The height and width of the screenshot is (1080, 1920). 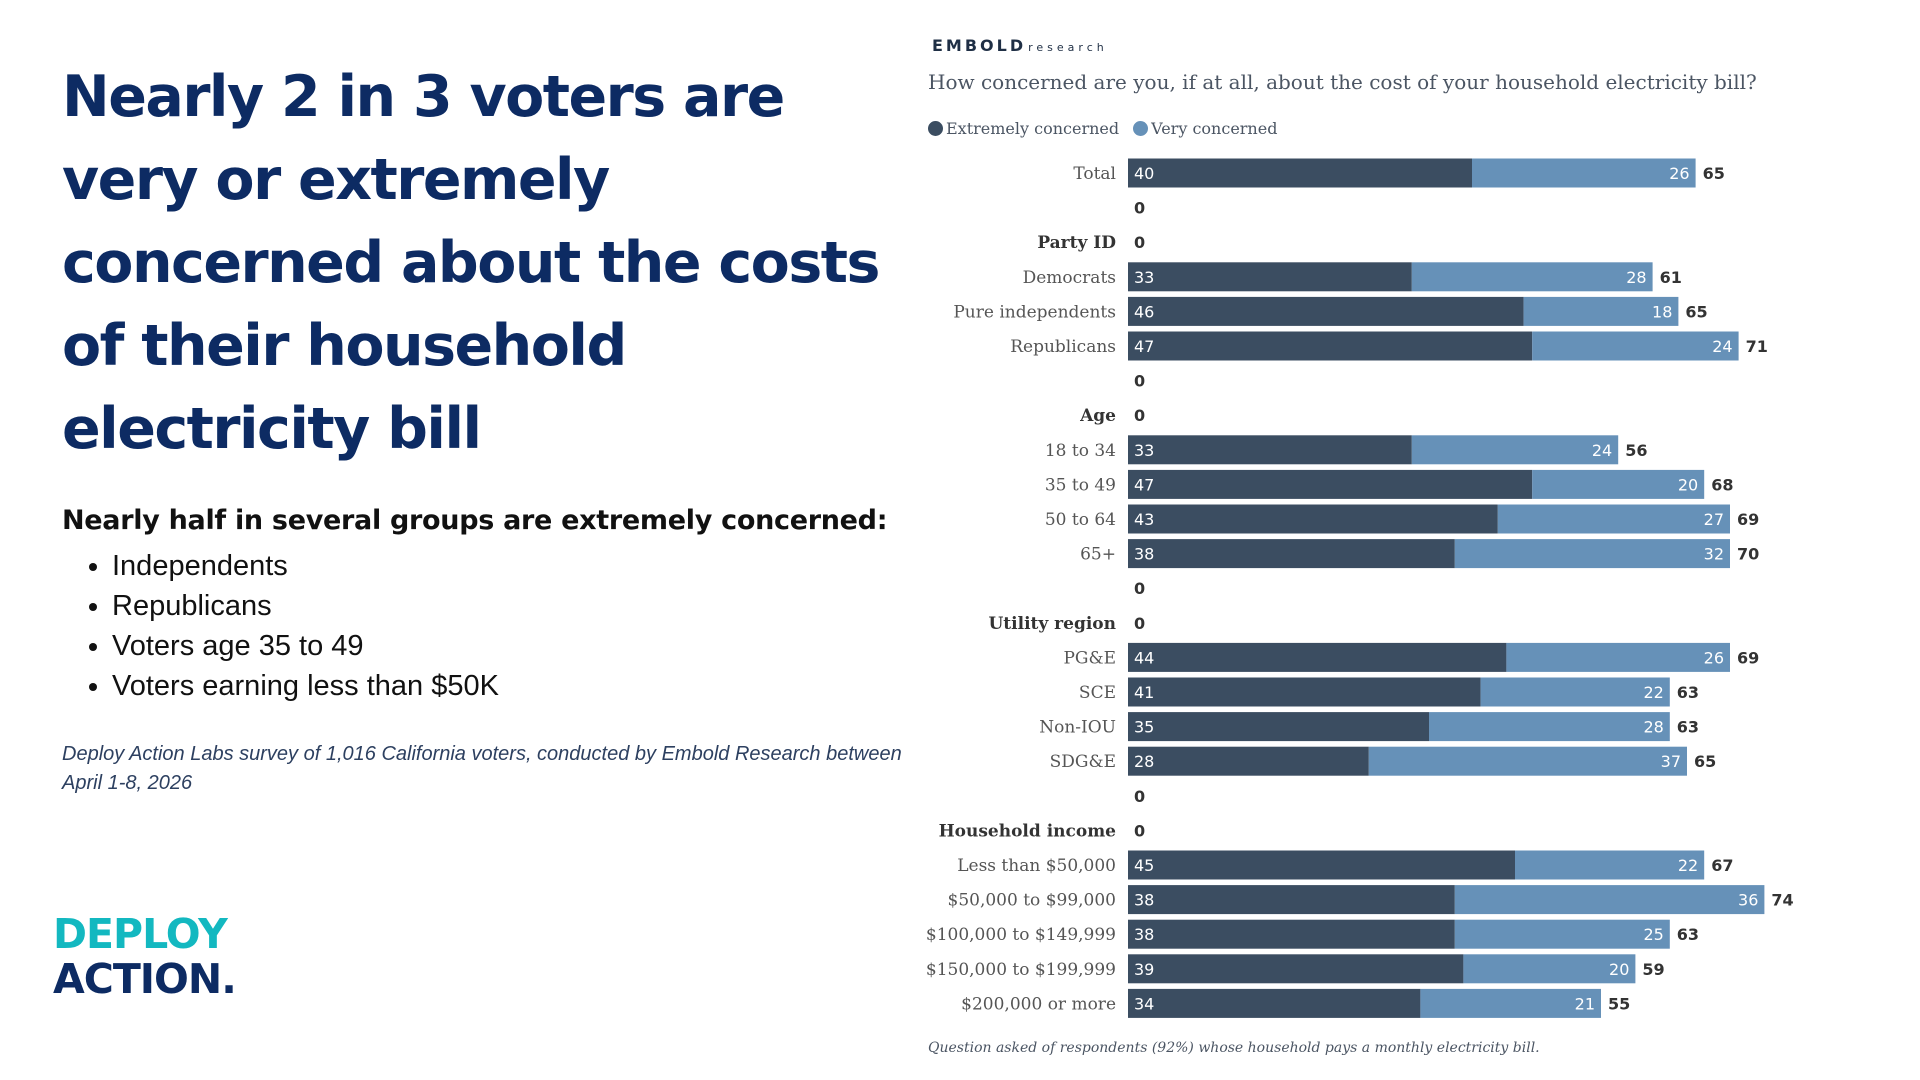 What do you see at coordinates (1036, 866) in the screenshot?
I see `row-label: Less than $50,000` at bounding box center [1036, 866].